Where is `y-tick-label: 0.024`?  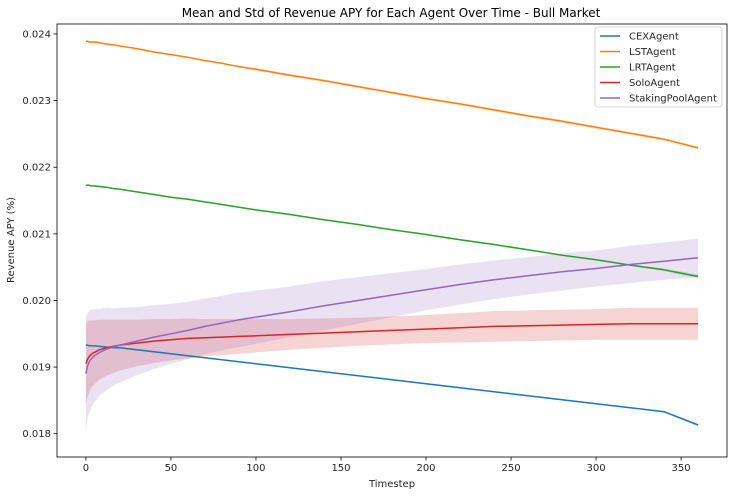 y-tick-label: 0.024 is located at coordinates (36, 34).